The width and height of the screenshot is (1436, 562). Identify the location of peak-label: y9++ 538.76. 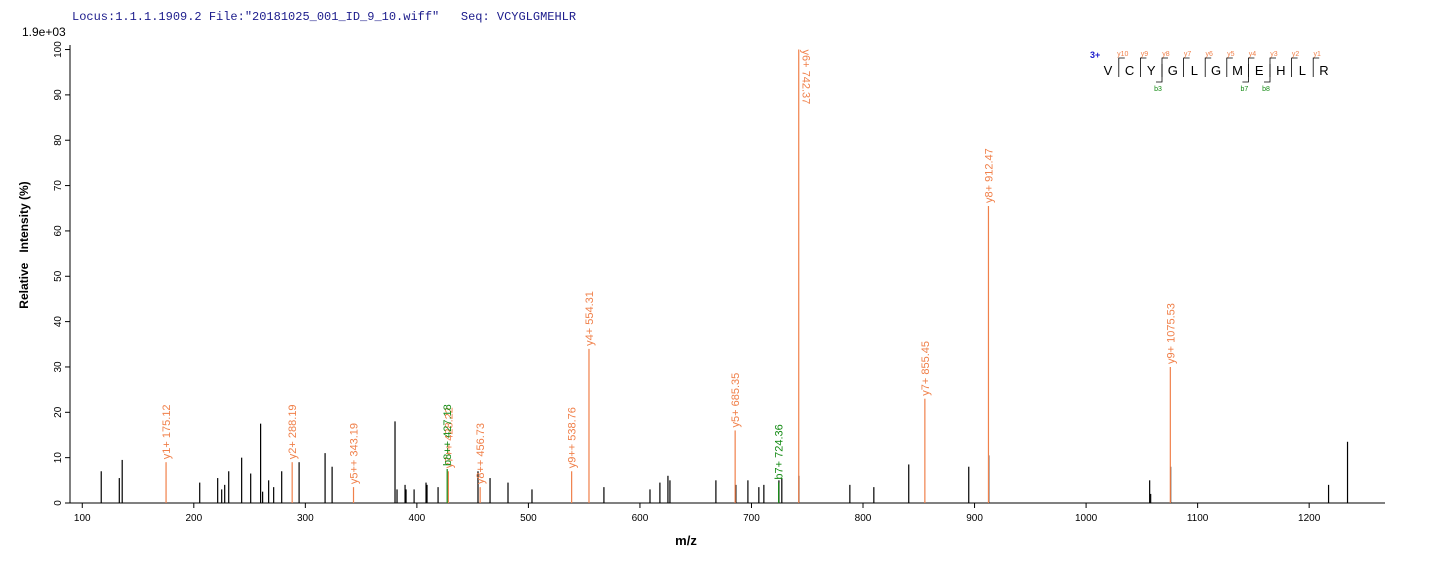
(573, 437).